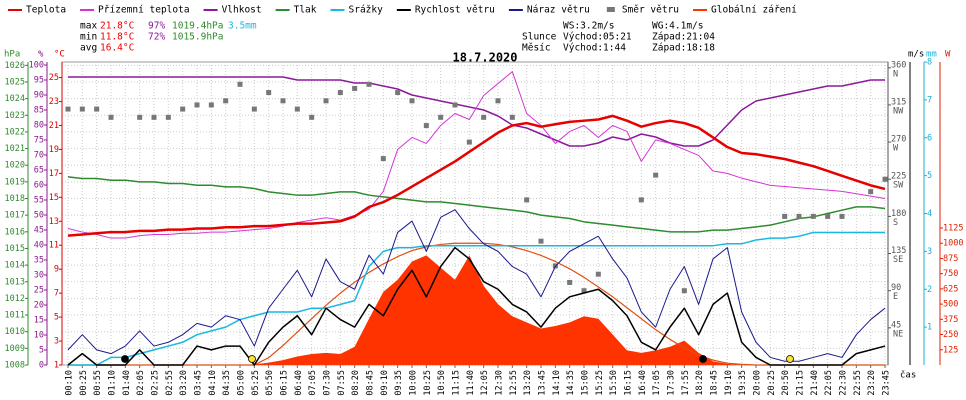  Describe the element at coordinates (41, 55) in the screenshot. I see `y-axis-unit: %` at that location.